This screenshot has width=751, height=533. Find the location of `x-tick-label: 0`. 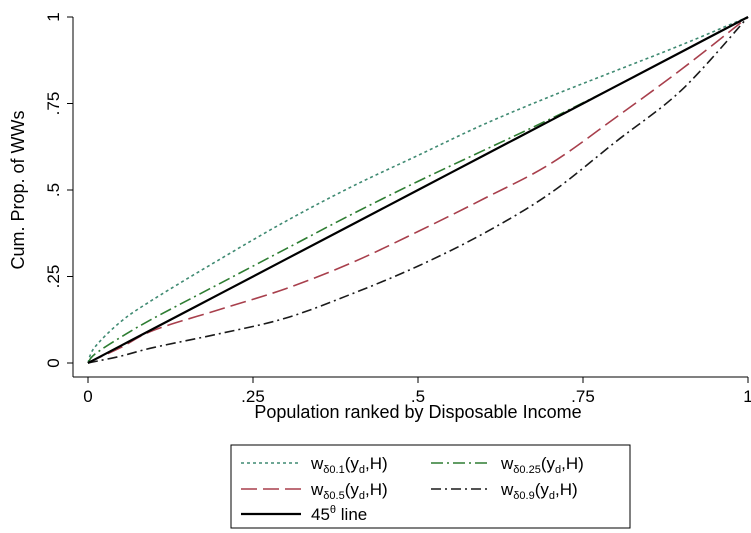

x-tick-label: 0 is located at coordinates (87, 396).